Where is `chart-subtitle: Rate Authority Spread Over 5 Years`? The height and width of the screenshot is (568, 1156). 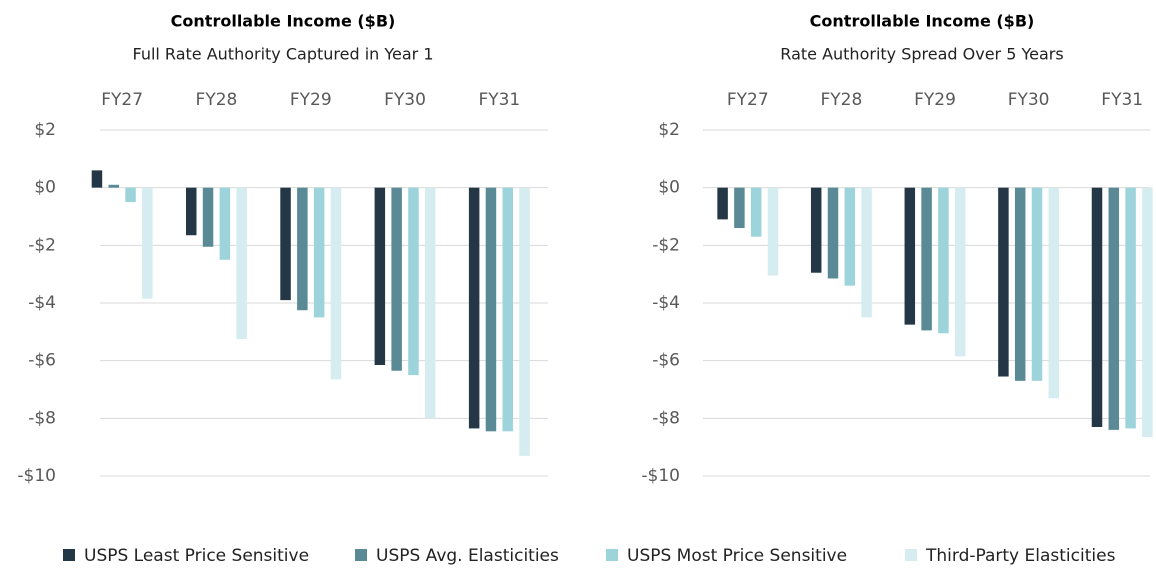 chart-subtitle: Rate Authority Spread Over 5 Years is located at coordinates (921, 54).